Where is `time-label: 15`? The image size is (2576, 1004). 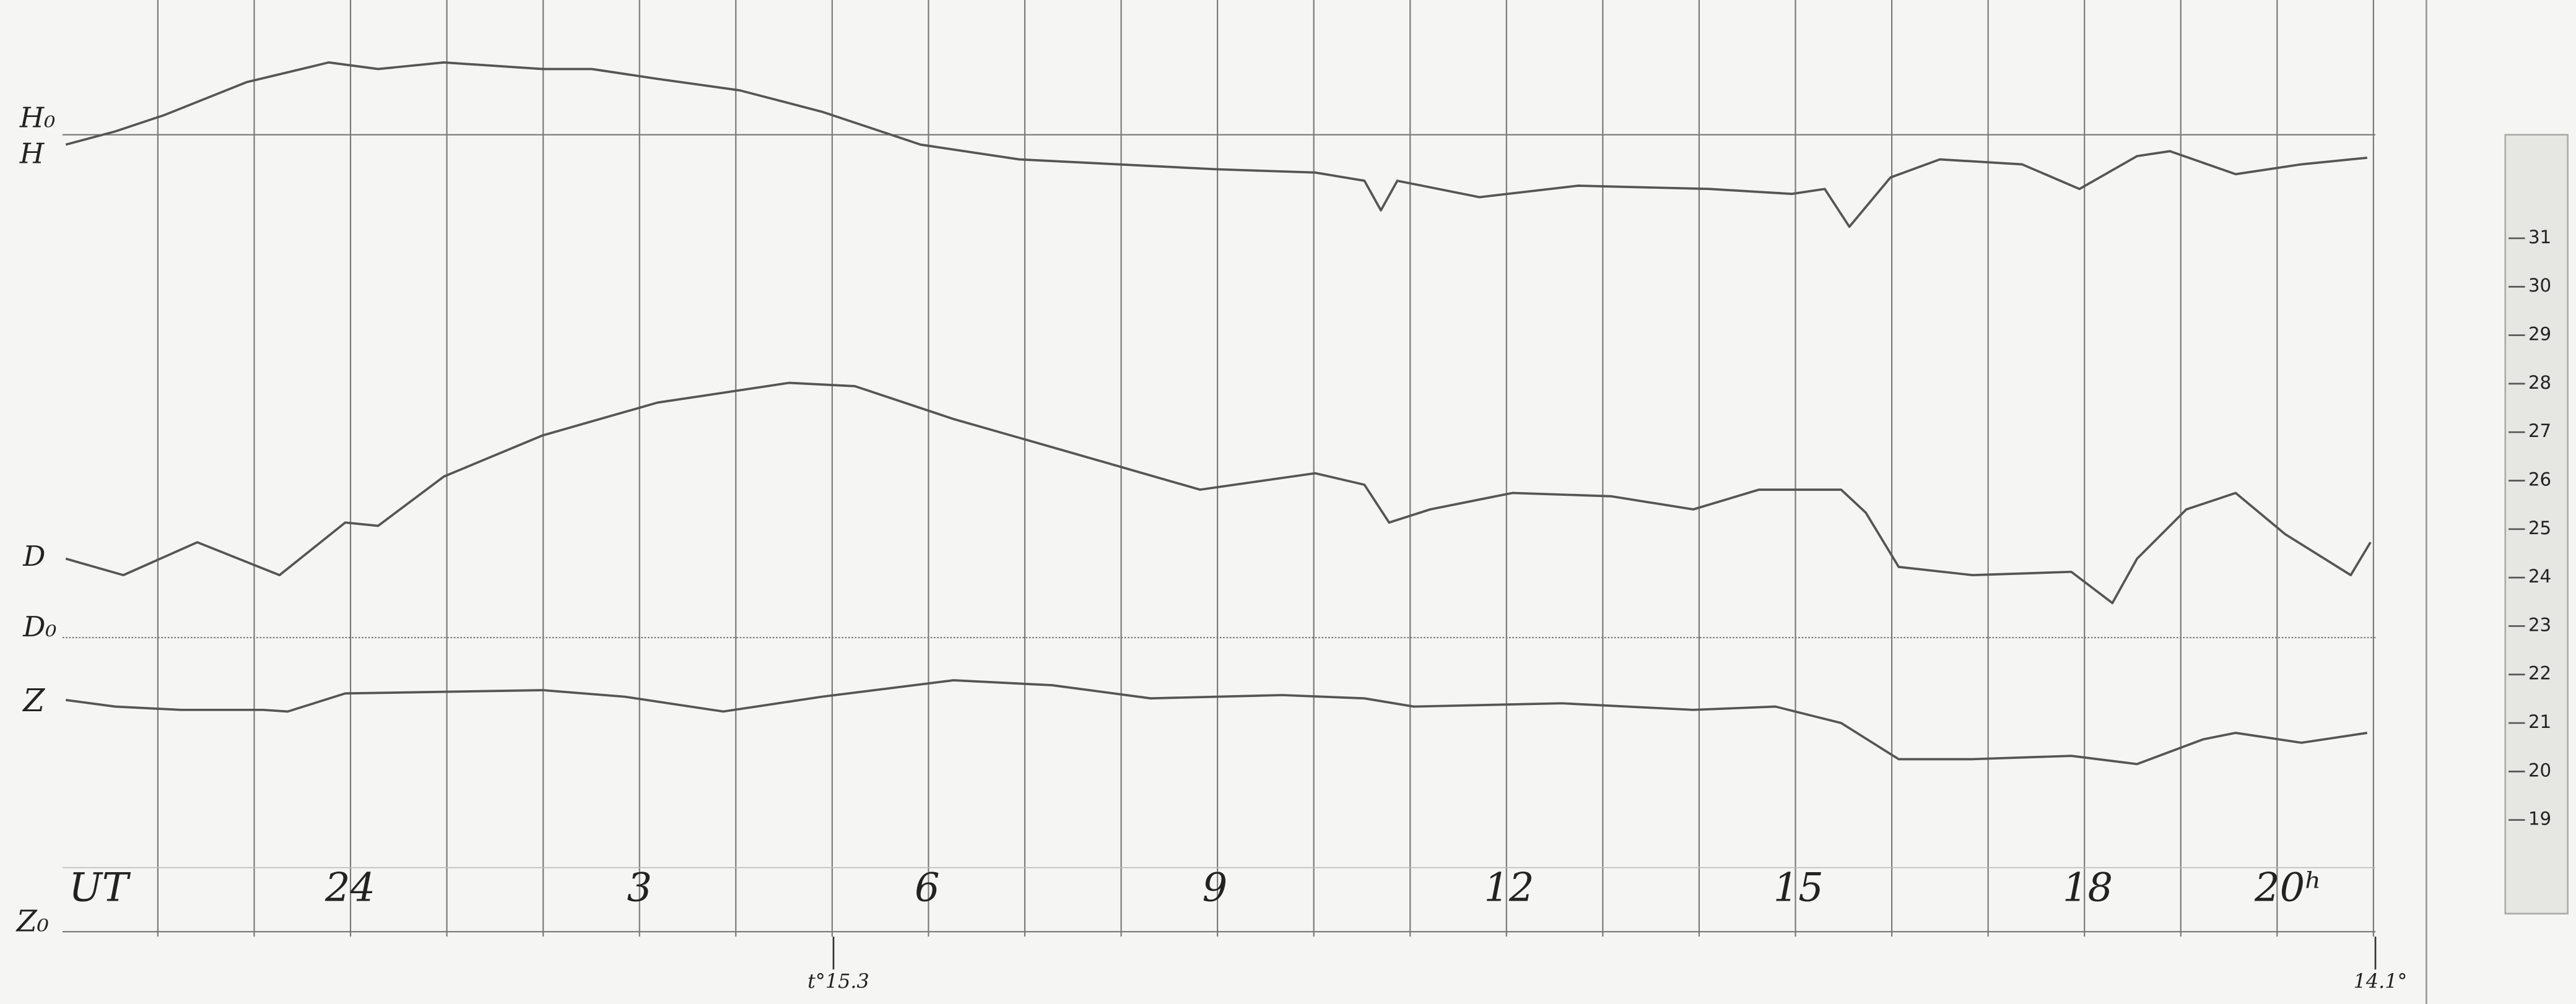 time-label: 15 is located at coordinates (1798, 888).